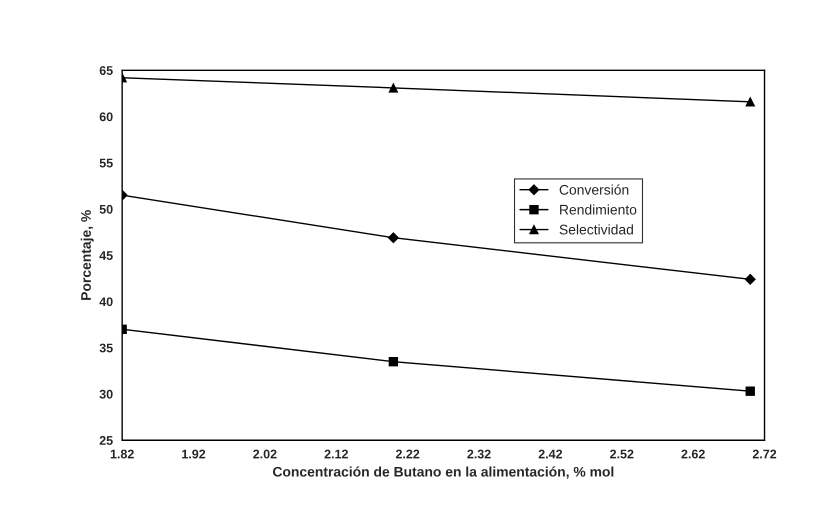 The height and width of the screenshot is (521, 831). What do you see at coordinates (106, 117) in the screenshot?
I see `y-tick-label: 60` at bounding box center [106, 117].